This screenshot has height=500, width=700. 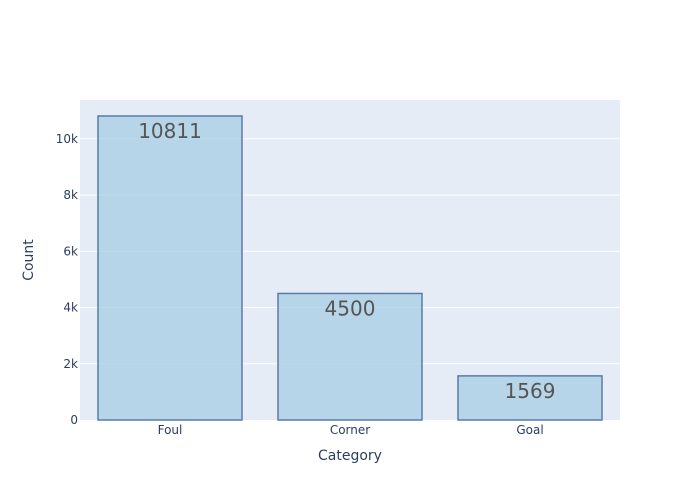 What do you see at coordinates (350, 356) in the screenshot?
I see `bar-corner` at bounding box center [350, 356].